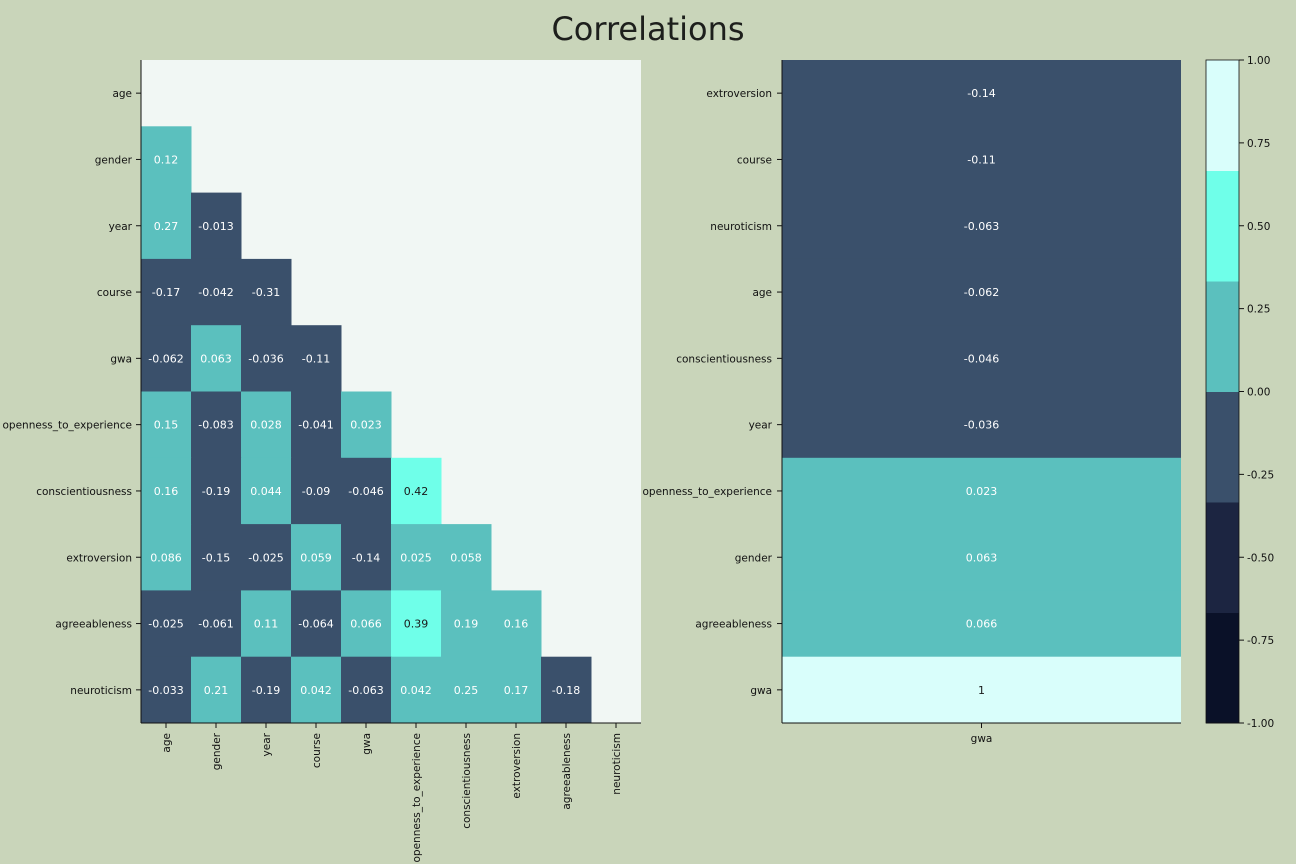 This screenshot has height=864, width=1296. I want to click on cell-value-label: -0.013, so click(215, 226).